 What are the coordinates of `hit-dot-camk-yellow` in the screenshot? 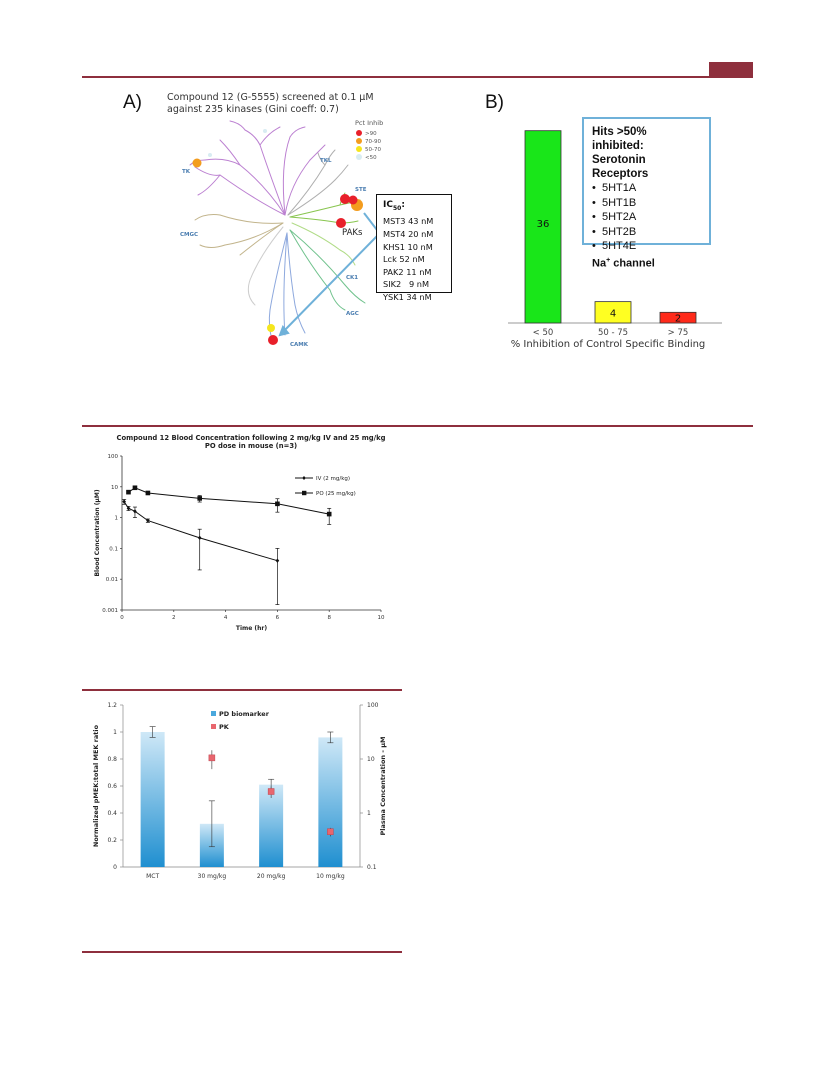 It's located at (271, 328).